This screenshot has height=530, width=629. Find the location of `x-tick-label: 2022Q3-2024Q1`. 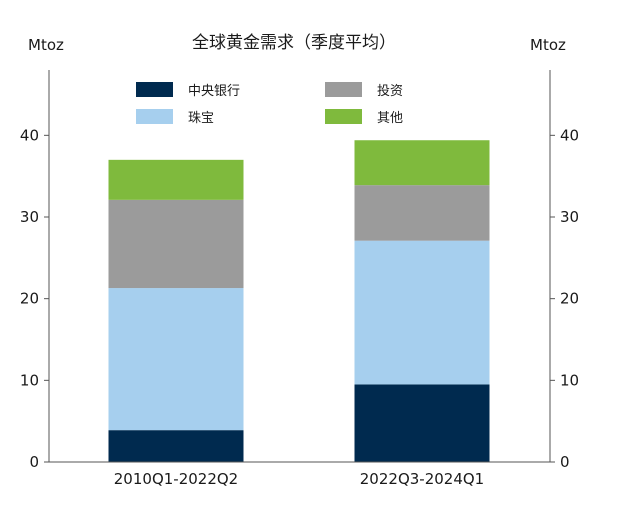

x-tick-label: 2022Q3-2024Q1 is located at coordinates (422, 479).